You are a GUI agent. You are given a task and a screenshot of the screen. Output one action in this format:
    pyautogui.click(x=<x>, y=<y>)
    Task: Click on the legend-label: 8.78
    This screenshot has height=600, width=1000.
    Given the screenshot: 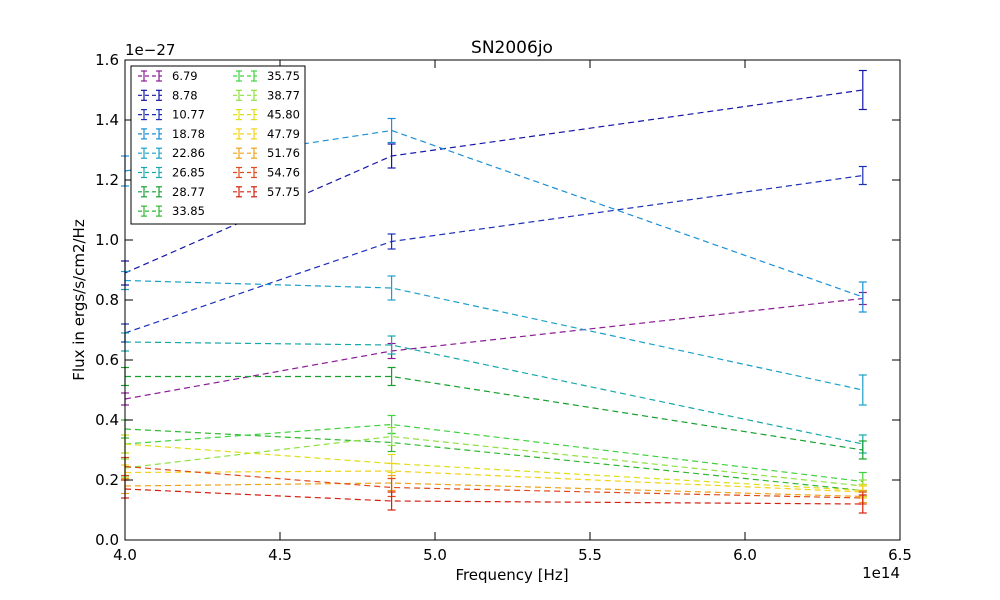 What is the action you would take?
    pyautogui.click(x=185, y=95)
    